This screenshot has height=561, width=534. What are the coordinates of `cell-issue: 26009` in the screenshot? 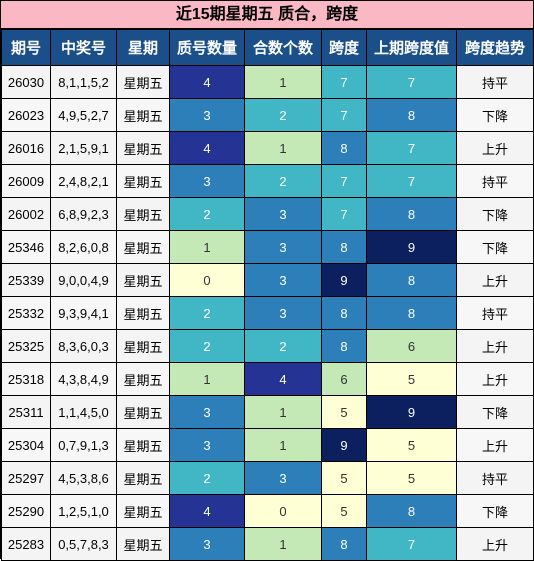 It's located at (26, 181).